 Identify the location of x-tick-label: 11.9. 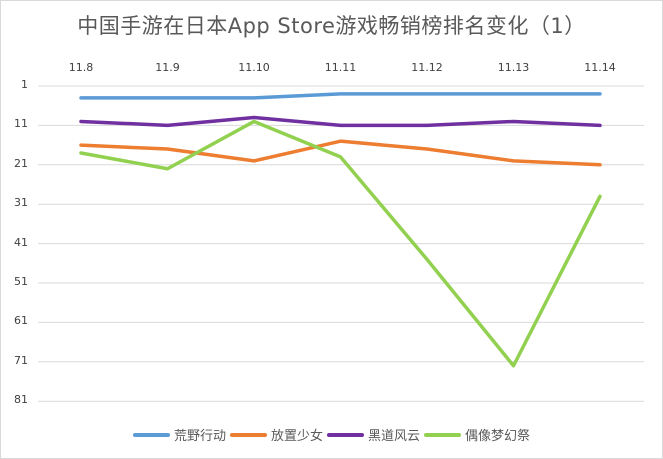
(167, 67).